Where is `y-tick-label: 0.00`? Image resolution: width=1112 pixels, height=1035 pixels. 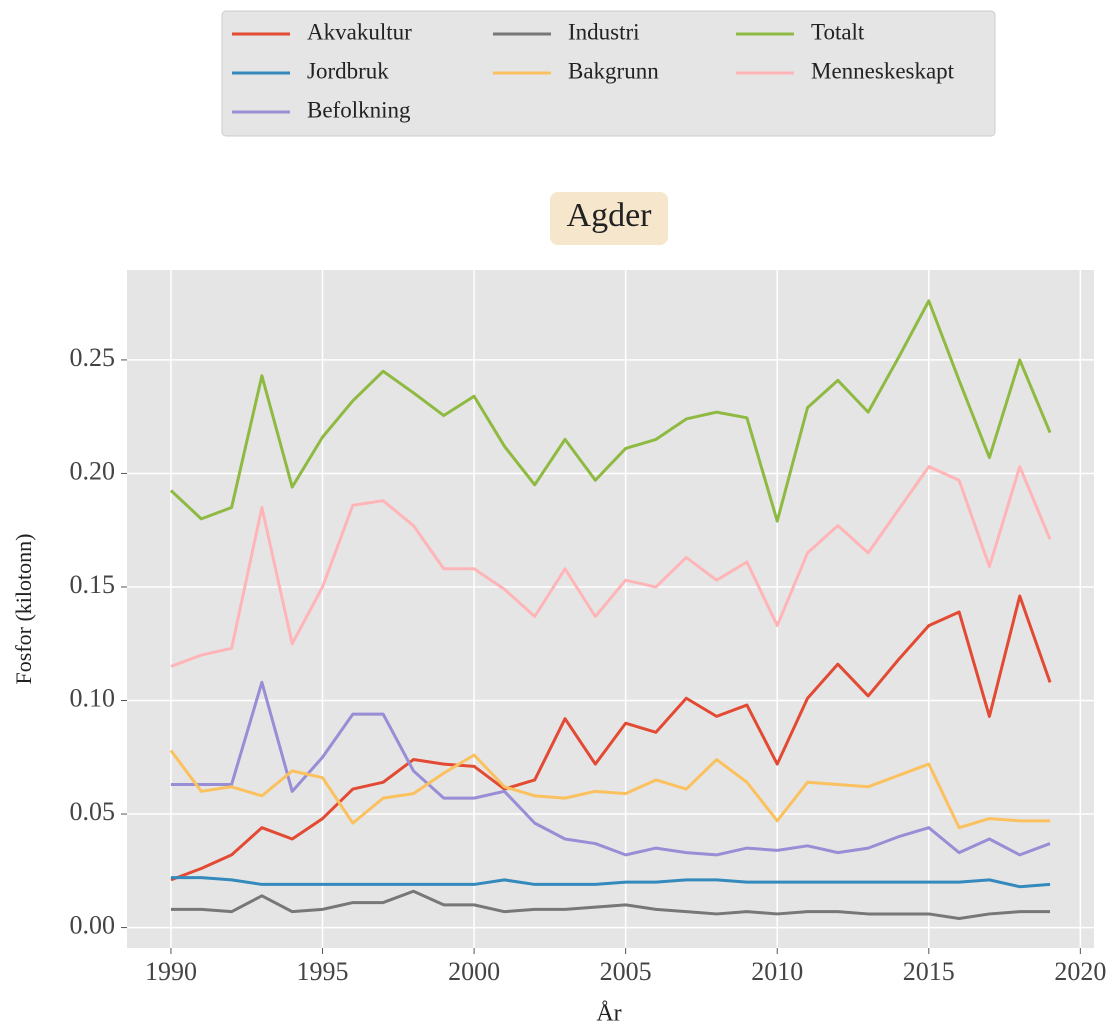
y-tick-label: 0.00 is located at coordinates (93, 925).